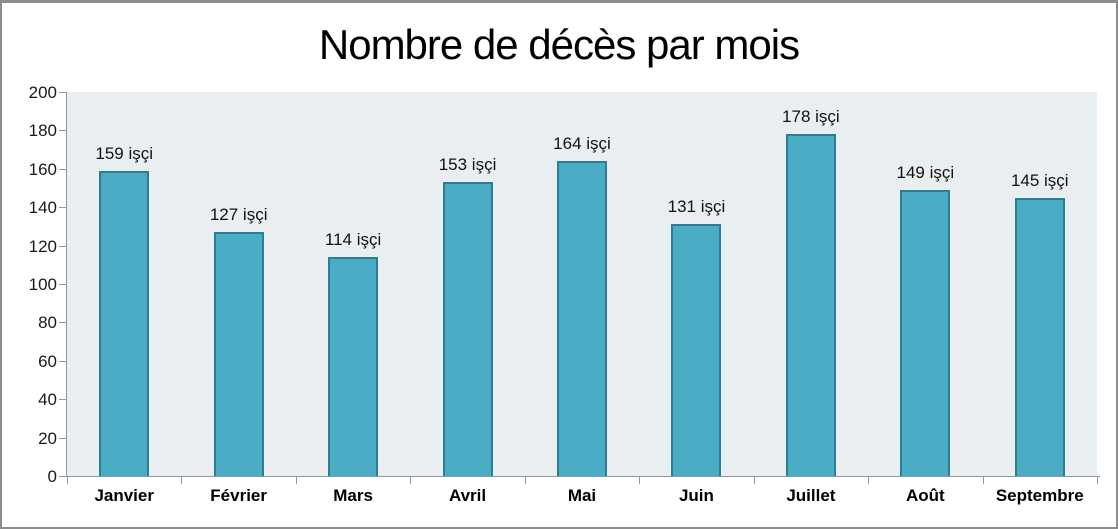 The image size is (1118, 529). Describe the element at coordinates (52, 476) in the screenshot. I see `y-tick-label: 0` at that location.